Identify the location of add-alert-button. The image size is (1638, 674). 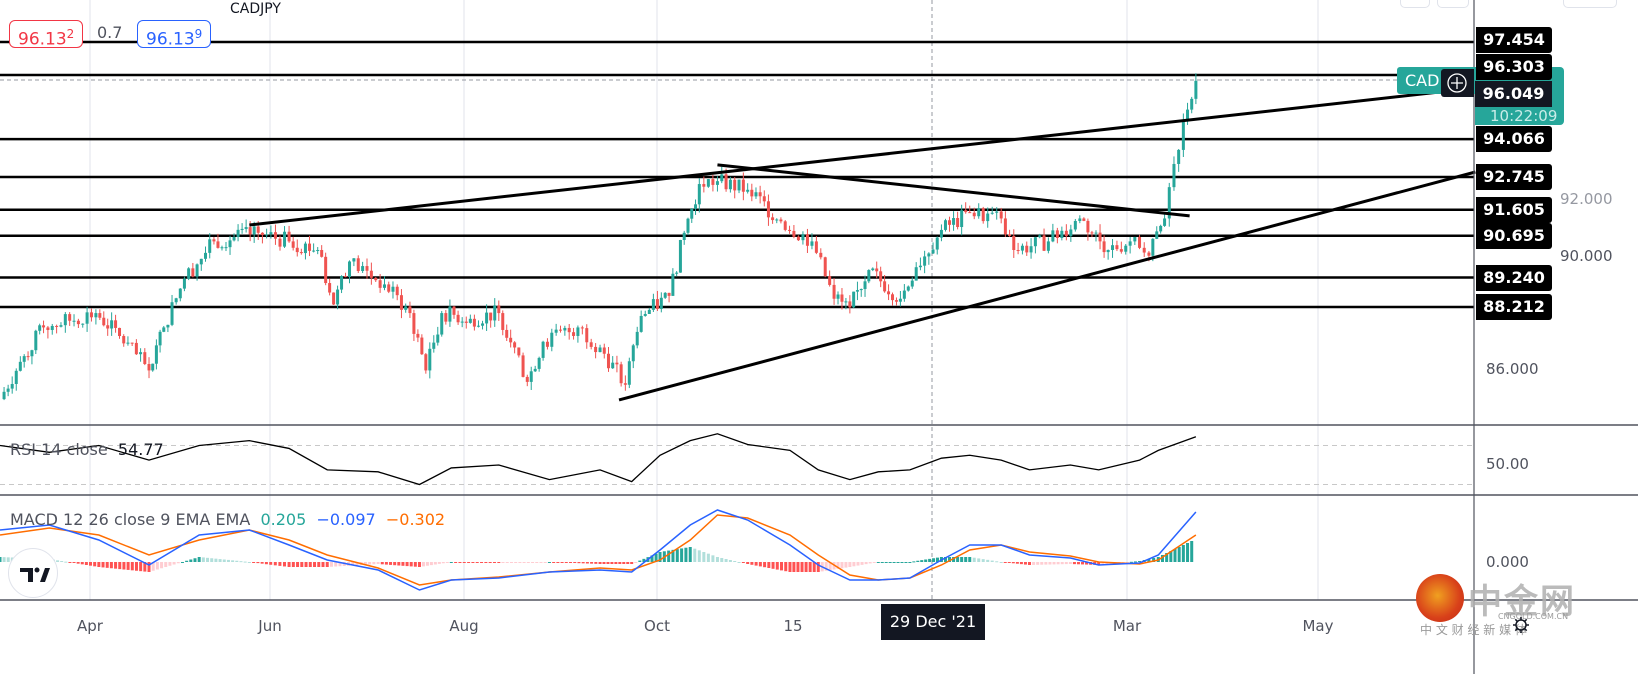
(1457, 83).